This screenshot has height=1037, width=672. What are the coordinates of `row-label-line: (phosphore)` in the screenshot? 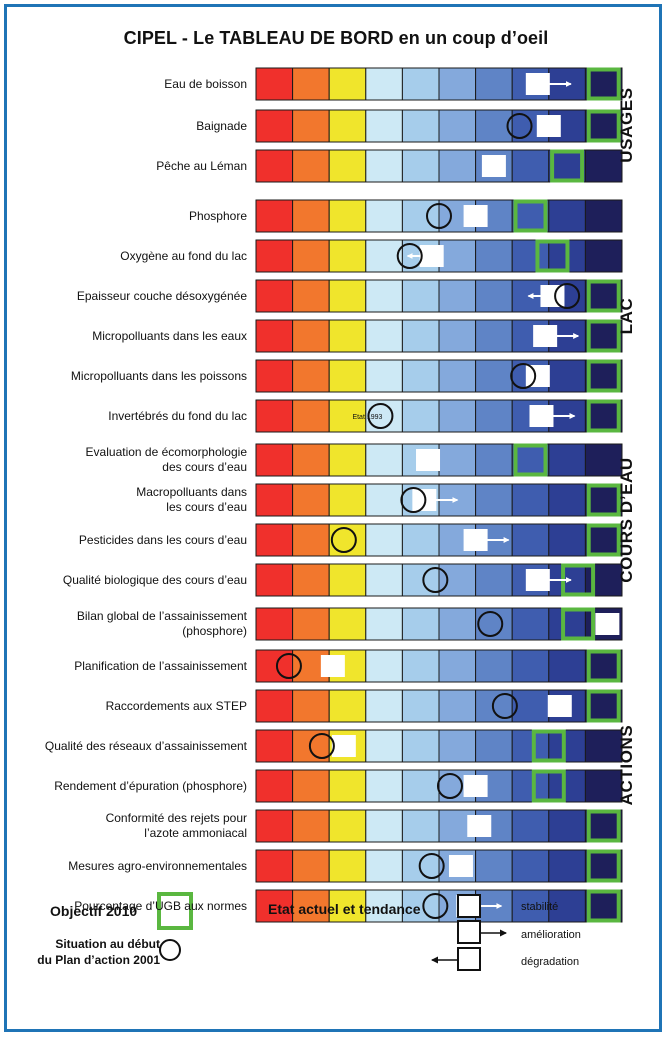 It's located at (214, 631).